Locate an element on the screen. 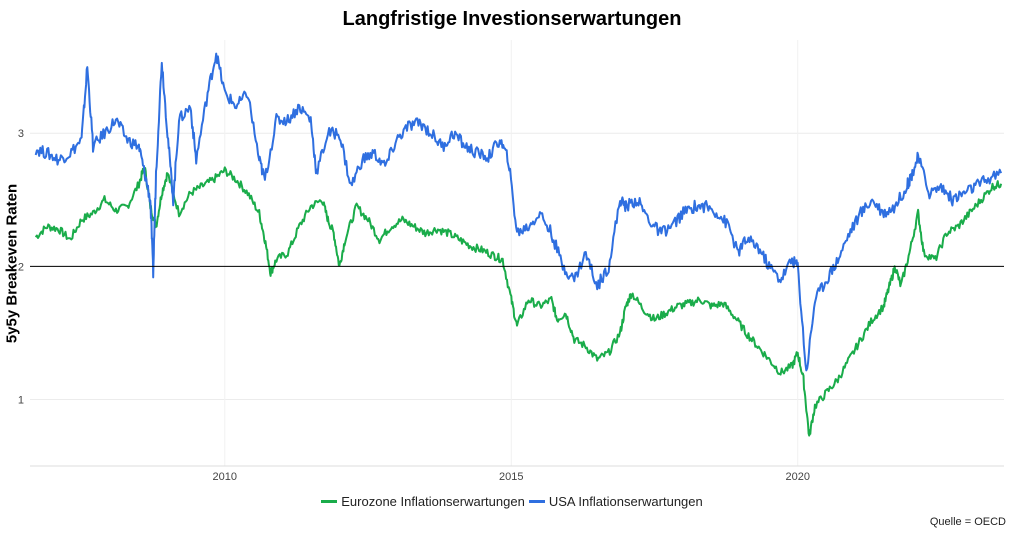 The height and width of the screenshot is (537, 1024). y-tick-label-2: 2 is located at coordinates (21, 267).